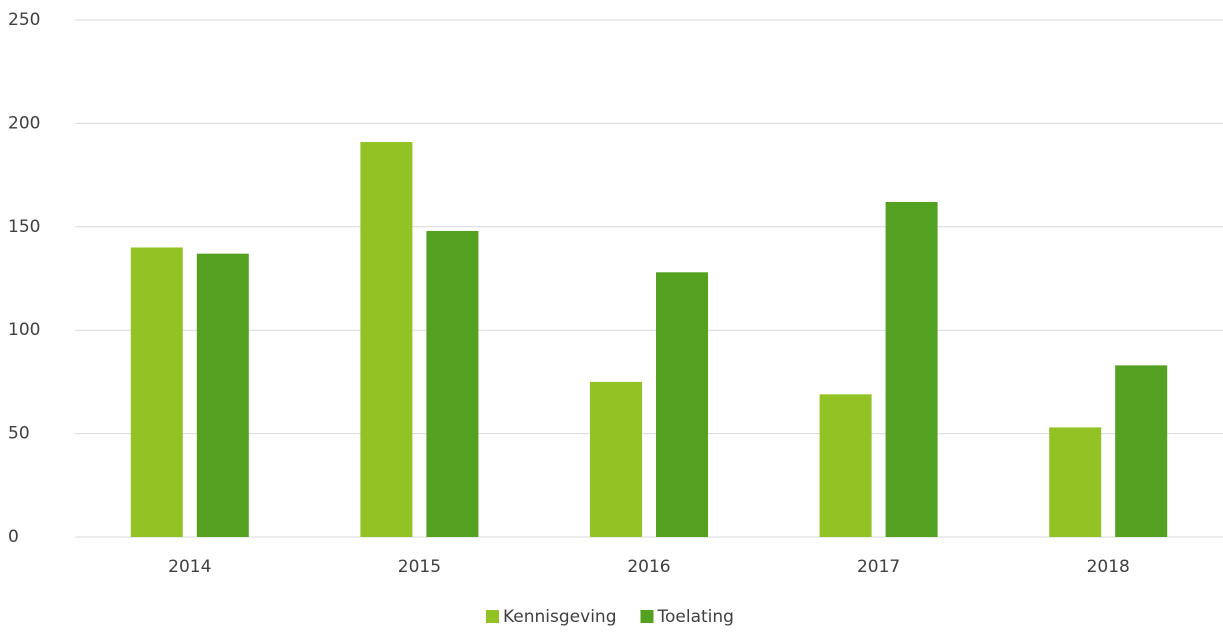 Image resolution: width=1223 pixels, height=633 pixels. I want to click on y-tick-label: 250, so click(24, 20).